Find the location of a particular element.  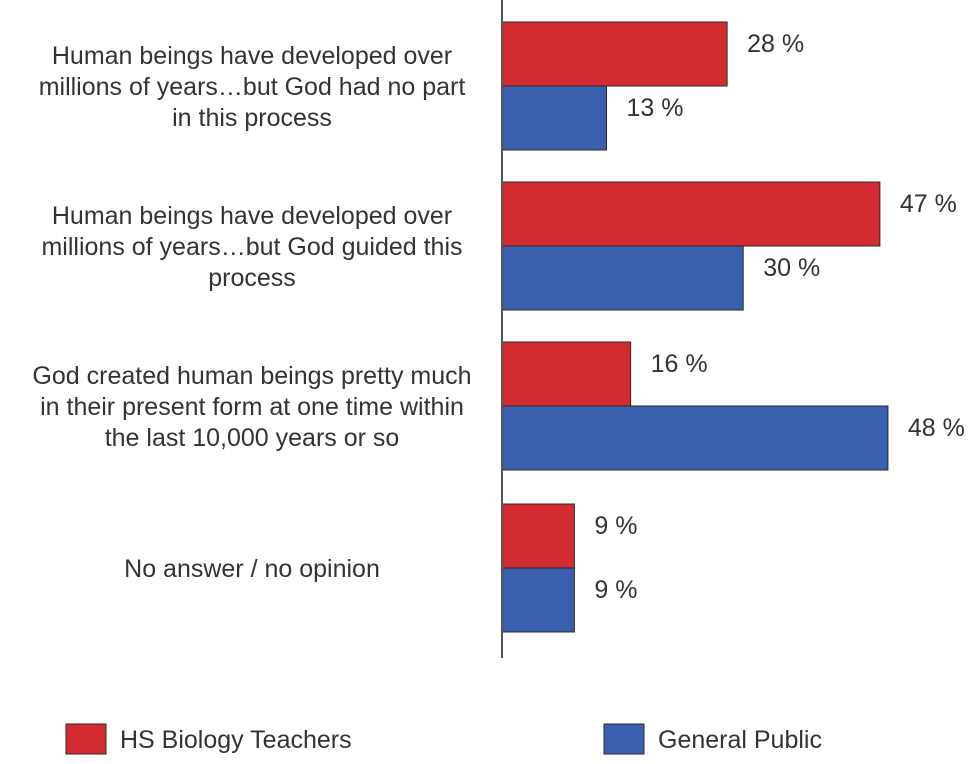

data-label: 48 % is located at coordinates (936, 428).